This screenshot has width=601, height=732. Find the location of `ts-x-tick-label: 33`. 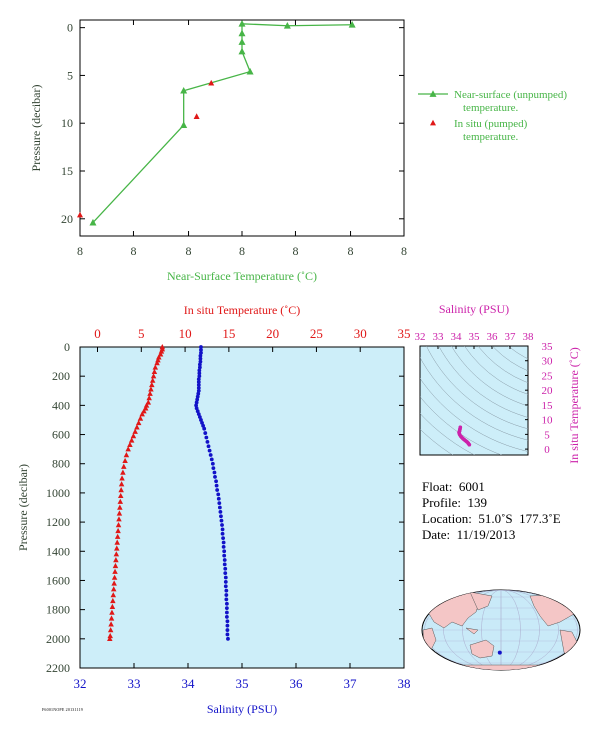

ts-x-tick-label: 33 is located at coordinates (439, 337).